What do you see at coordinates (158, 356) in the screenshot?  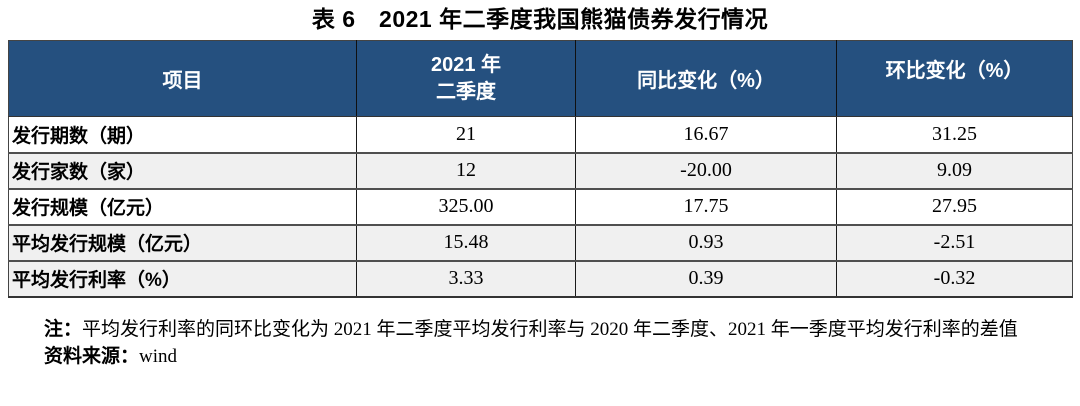 I see `data-source-value: wind` at bounding box center [158, 356].